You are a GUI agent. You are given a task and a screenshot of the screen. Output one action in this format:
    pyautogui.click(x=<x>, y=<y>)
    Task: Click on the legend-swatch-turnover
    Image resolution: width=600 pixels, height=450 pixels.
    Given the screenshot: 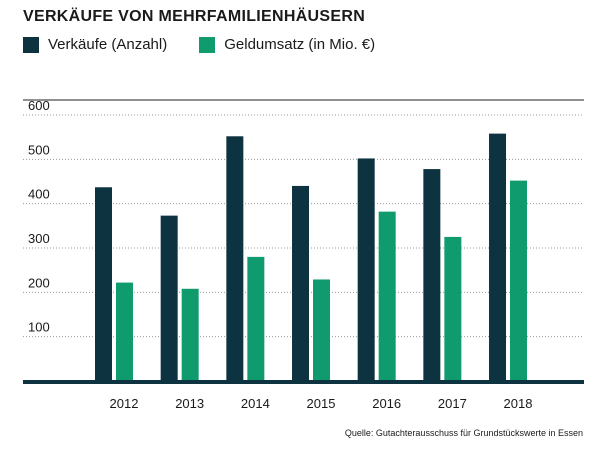 What is the action you would take?
    pyautogui.click(x=207, y=44)
    